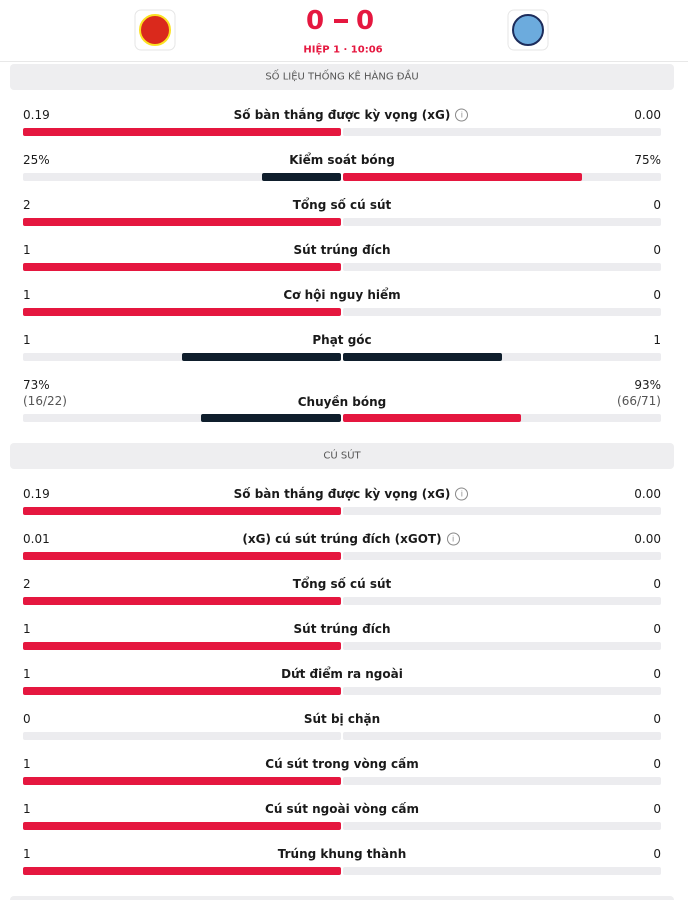  I want to click on home-detail: (16/22), so click(45, 401).